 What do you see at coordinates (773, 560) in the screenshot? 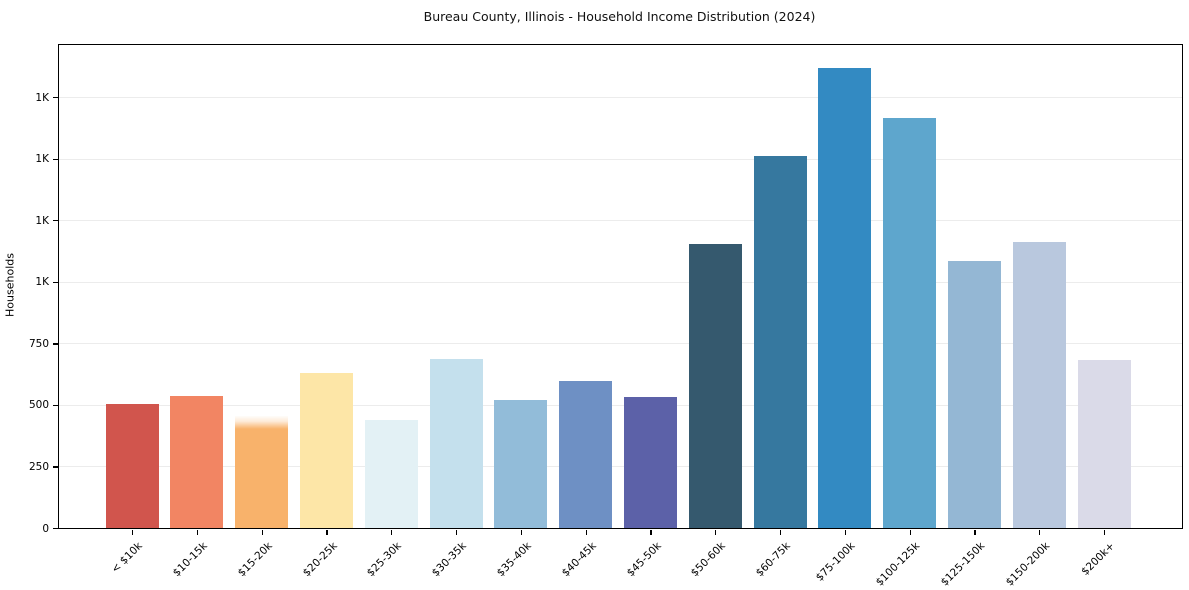
I see `x-tick-label-text: $60-75k` at bounding box center [773, 560].